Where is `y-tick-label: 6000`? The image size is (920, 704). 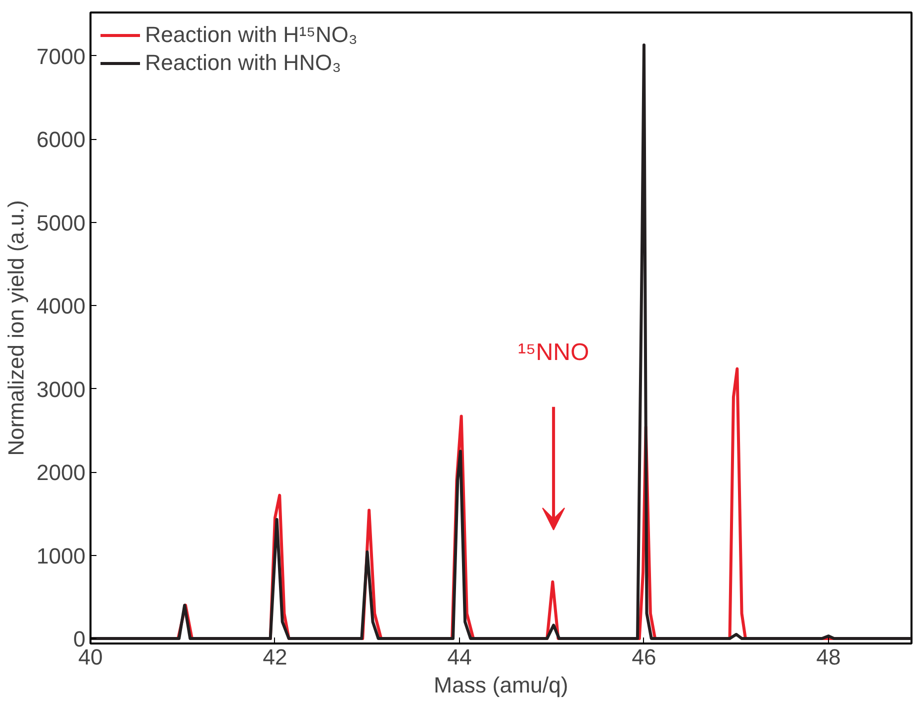 y-tick-label: 6000 is located at coordinates (61, 139).